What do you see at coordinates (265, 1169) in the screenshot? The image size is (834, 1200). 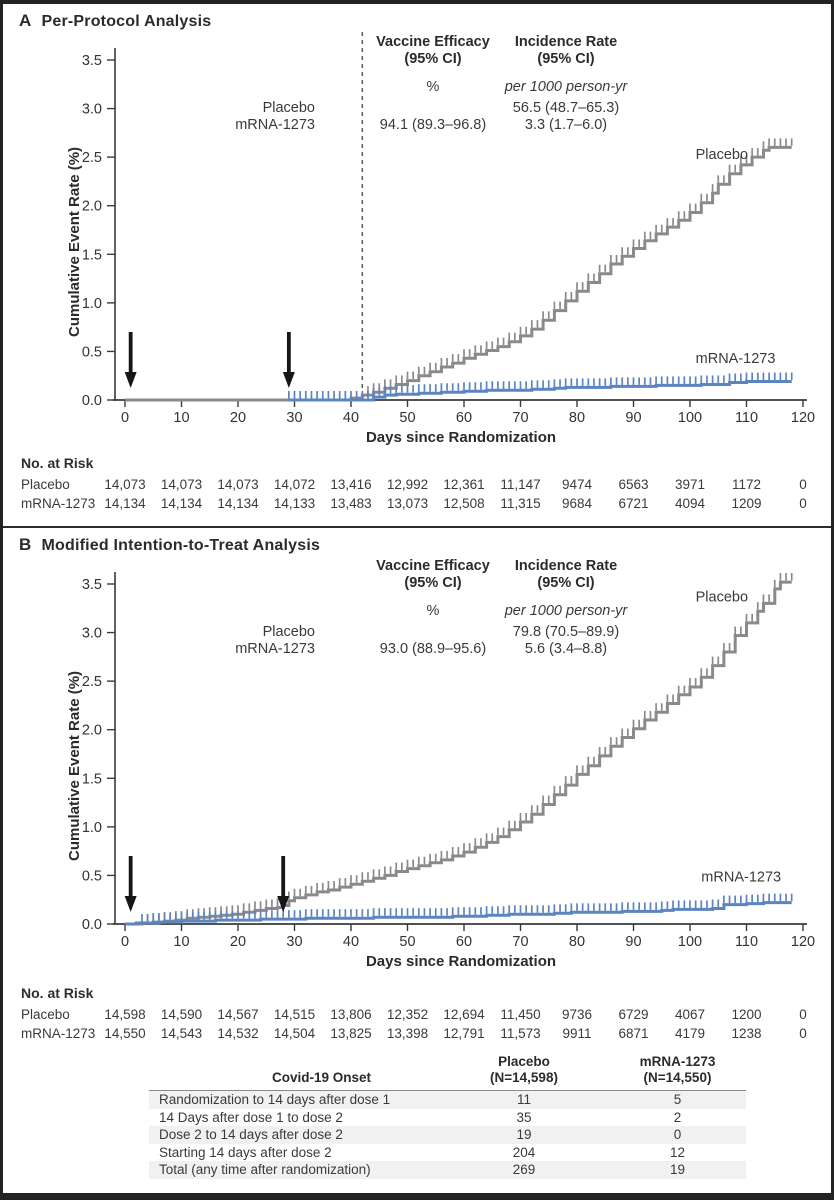 I see `onset-row-label: Total (any time after randomization)` at bounding box center [265, 1169].